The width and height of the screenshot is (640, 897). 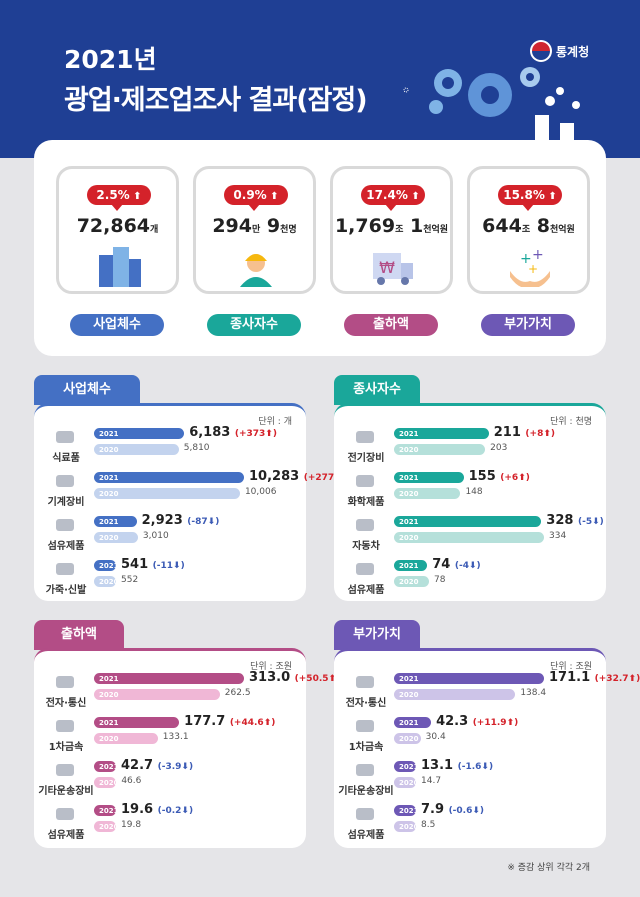 I want to click on value-2020: 30.4, so click(x=435, y=737).